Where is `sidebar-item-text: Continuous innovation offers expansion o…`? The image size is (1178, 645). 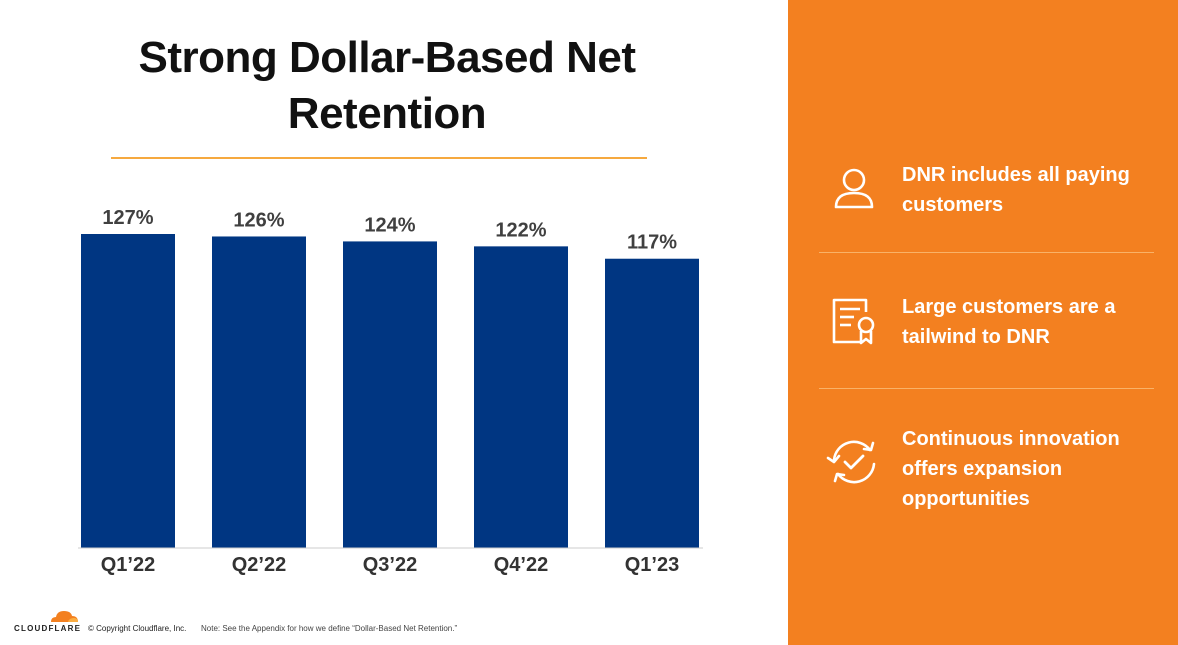
sidebar-item-text: Continuous innovation offers expansion o… is located at coordinates (1011, 469).